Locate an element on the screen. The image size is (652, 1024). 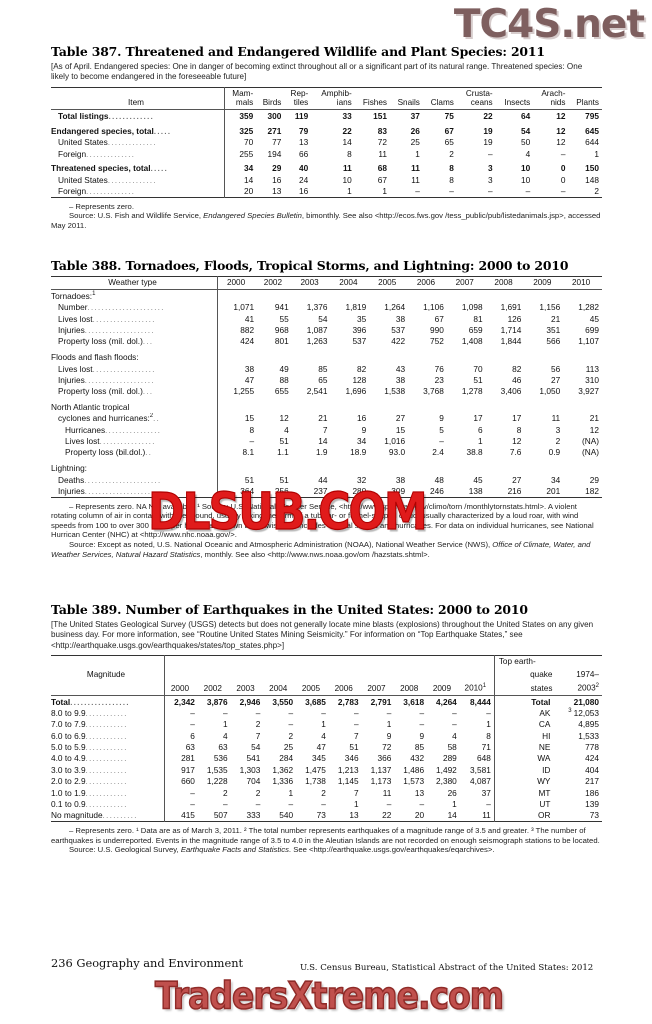
data-cell: 72 is located at coordinates (387, 747).